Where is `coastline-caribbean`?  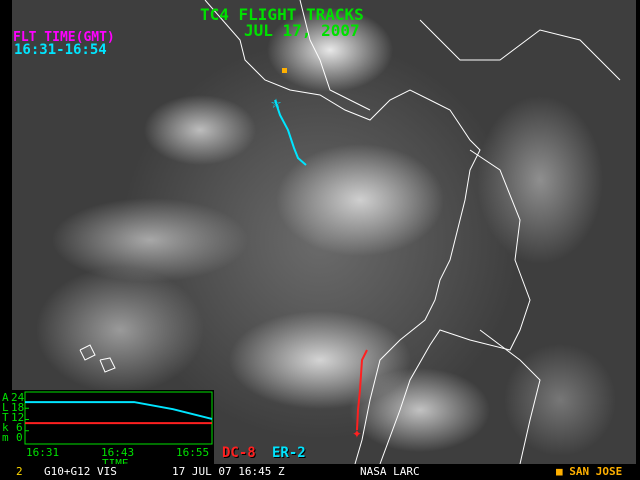 coastline-caribbean is located at coordinates (520, 50).